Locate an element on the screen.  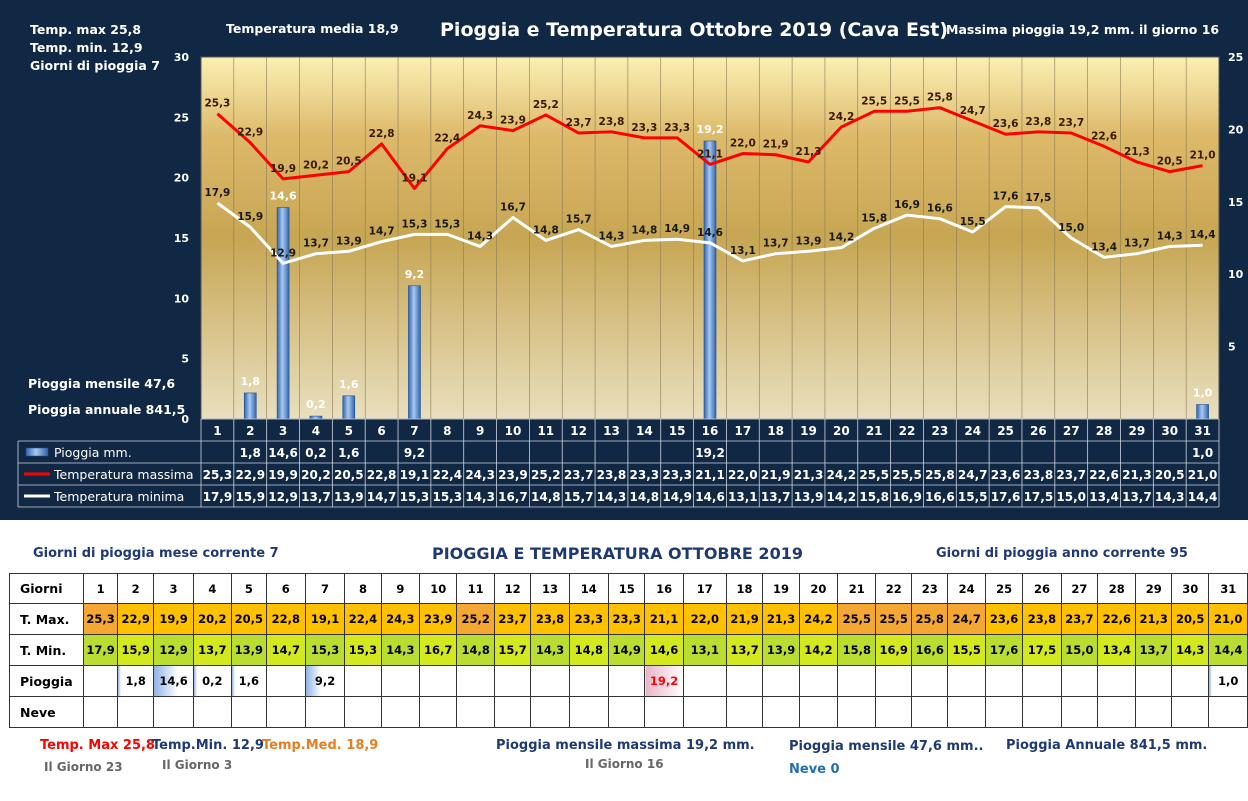
table-tmax-cell: 24,3 is located at coordinates (400, 619).